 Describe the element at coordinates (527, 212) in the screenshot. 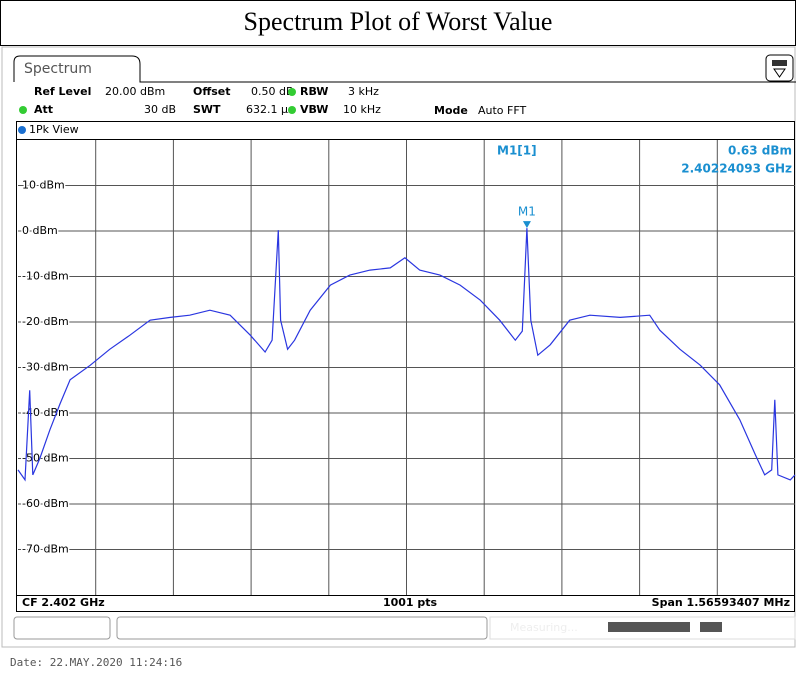

I see `marker-label: M1` at that location.